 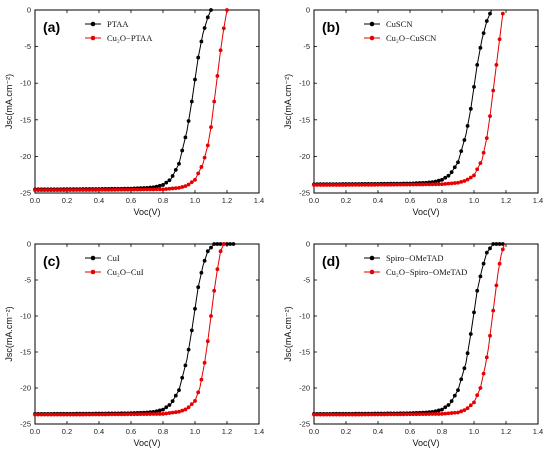 What do you see at coordinates (29, 244) in the screenshot?
I see `y-tick-label: 0` at bounding box center [29, 244].